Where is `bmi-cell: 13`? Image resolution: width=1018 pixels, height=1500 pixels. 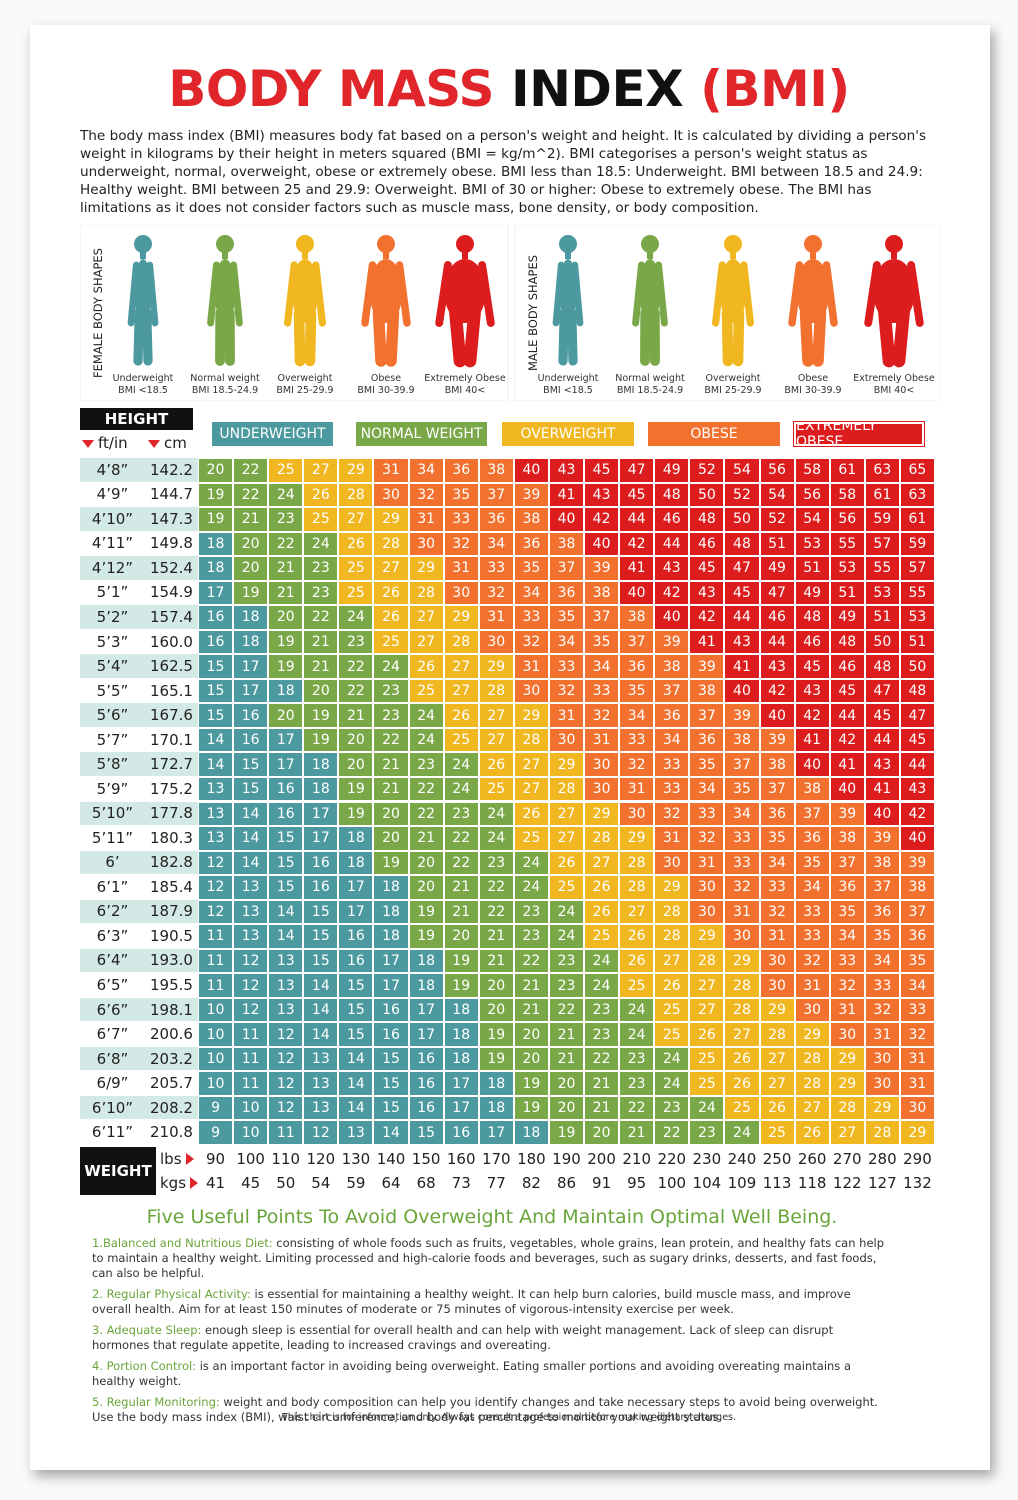 bmi-cell: 13 is located at coordinates (251, 936).